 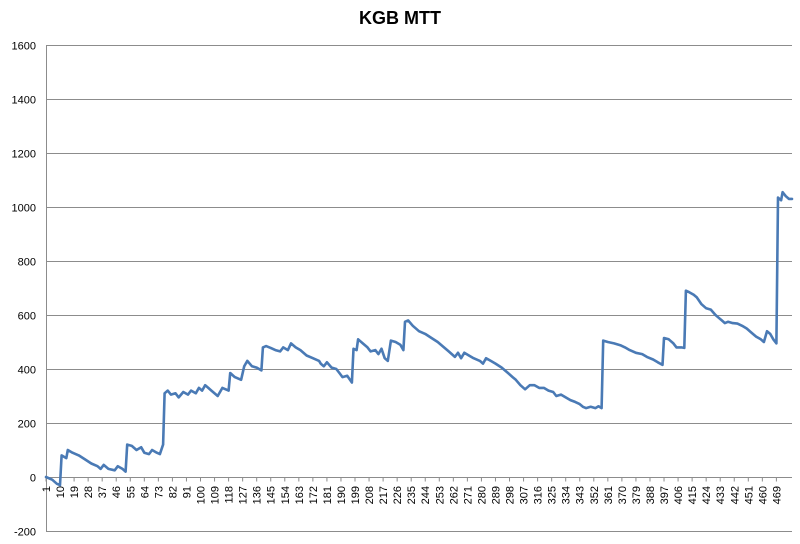 I want to click on x-tick-label: 289, so click(x=496, y=495).